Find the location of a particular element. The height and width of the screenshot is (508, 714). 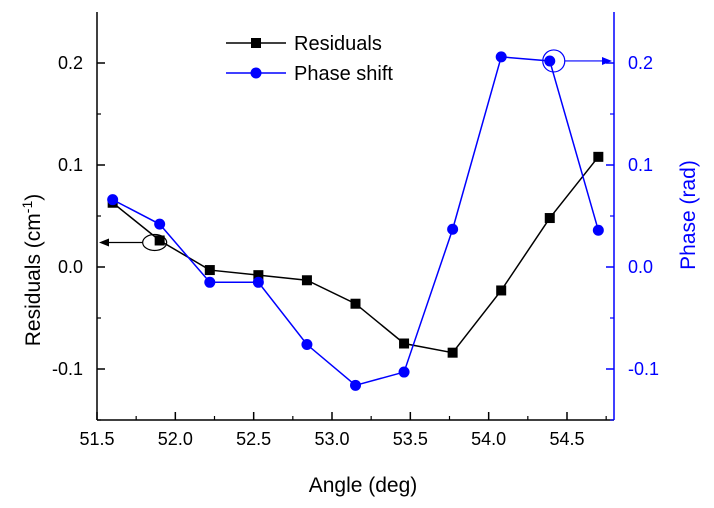

y-left-axis-title: Residuals (cm-1) is located at coordinates (32, 270).